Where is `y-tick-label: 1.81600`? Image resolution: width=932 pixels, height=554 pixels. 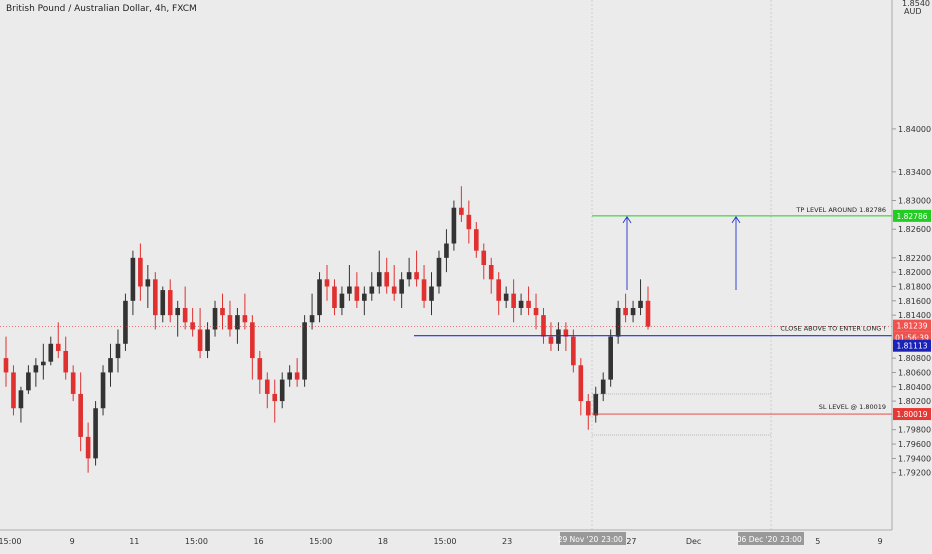 y-tick-label: 1.81600 is located at coordinates (914, 301).